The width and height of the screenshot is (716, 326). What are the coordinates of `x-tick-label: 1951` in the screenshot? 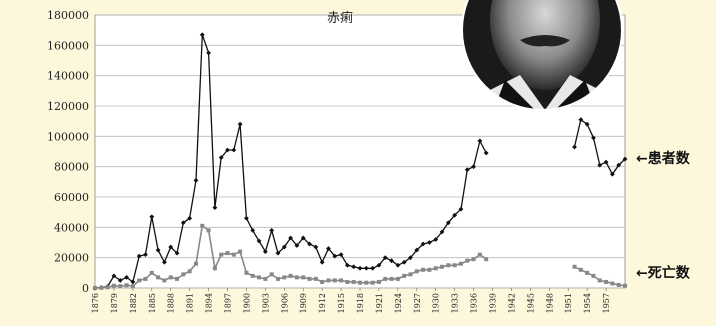 It's located at (568, 303).